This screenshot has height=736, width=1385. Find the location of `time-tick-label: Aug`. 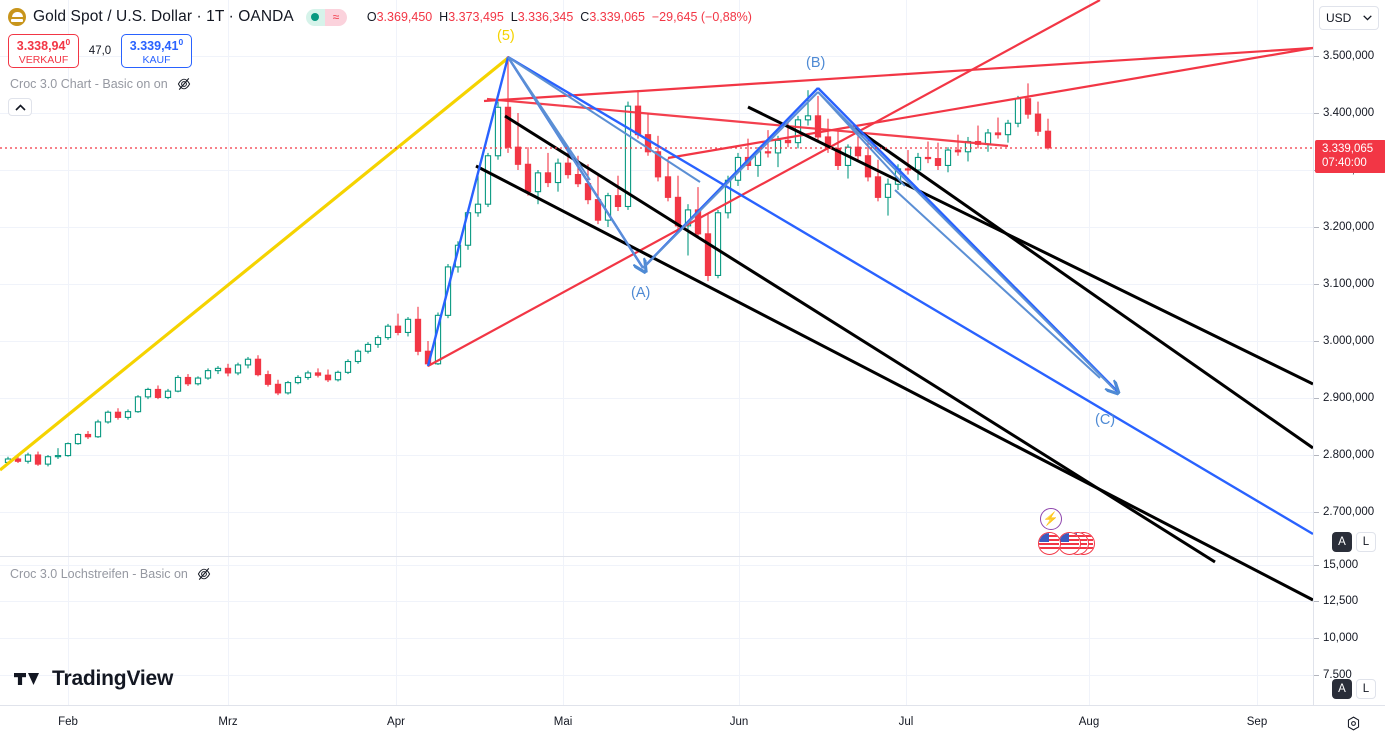

time-tick-label: Aug is located at coordinates (1089, 722).